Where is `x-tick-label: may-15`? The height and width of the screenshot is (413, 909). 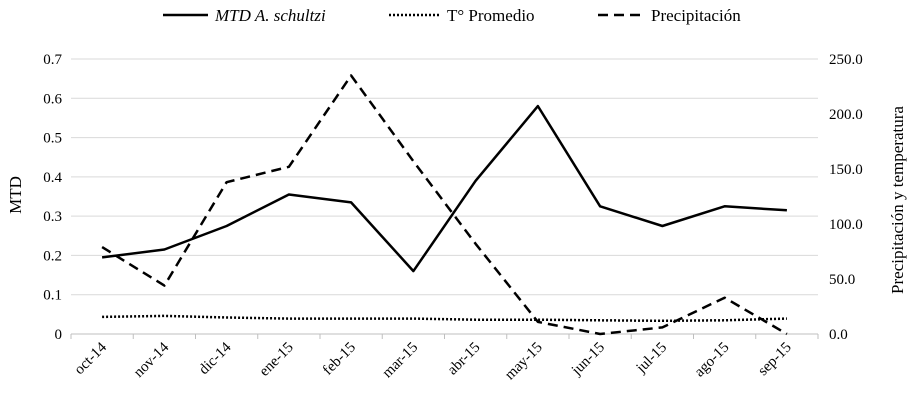 x-tick-label: may-15 is located at coordinates (524, 362).